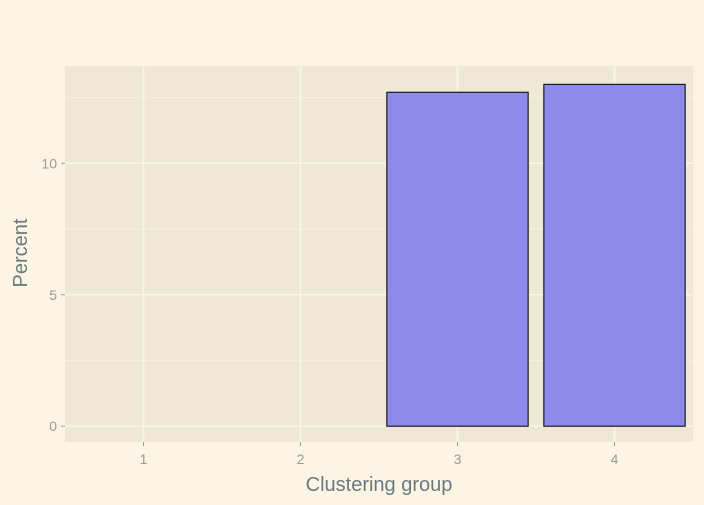 The height and width of the screenshot is (505, 704). Describe the element at coordinates (53, 426) in the screenshot. I see `y-tick-label: 0` at that location.